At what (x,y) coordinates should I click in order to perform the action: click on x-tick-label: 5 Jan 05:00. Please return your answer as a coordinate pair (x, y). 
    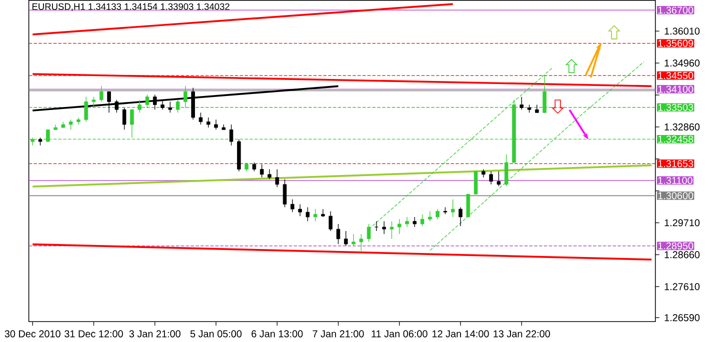
    Looking at the image, I should click on (216, 334).